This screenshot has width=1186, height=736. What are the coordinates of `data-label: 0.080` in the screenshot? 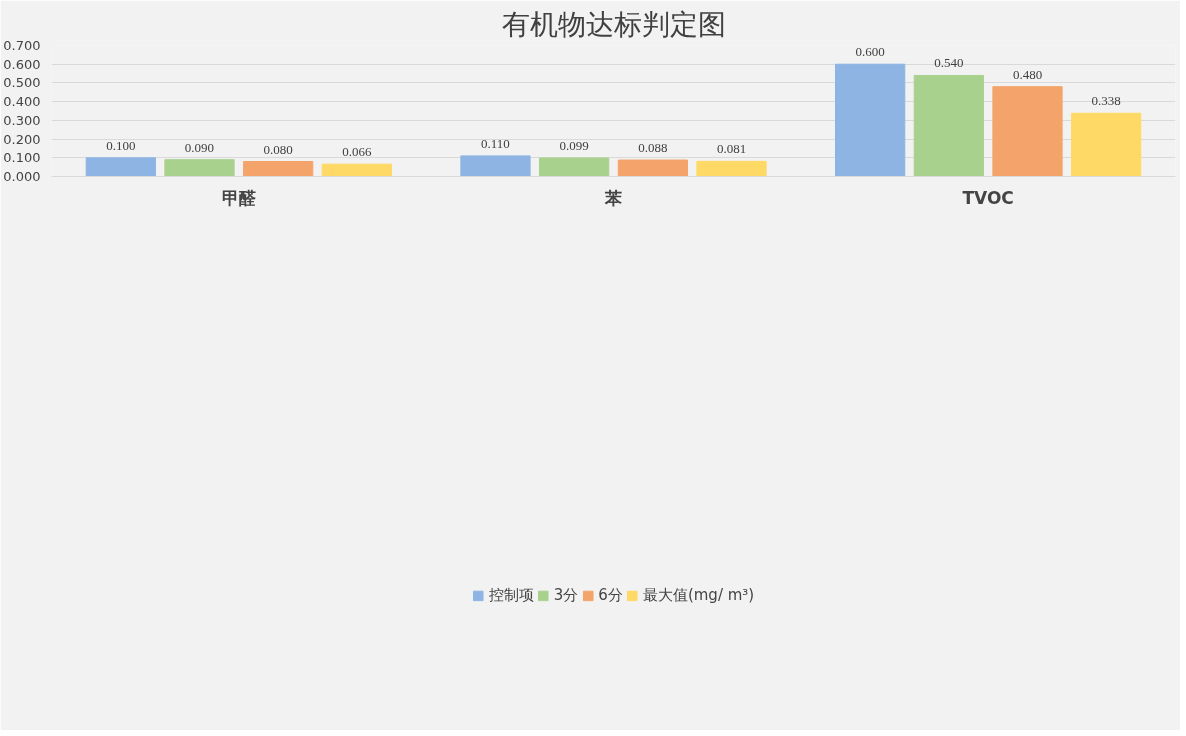 It's located at (278, 149).